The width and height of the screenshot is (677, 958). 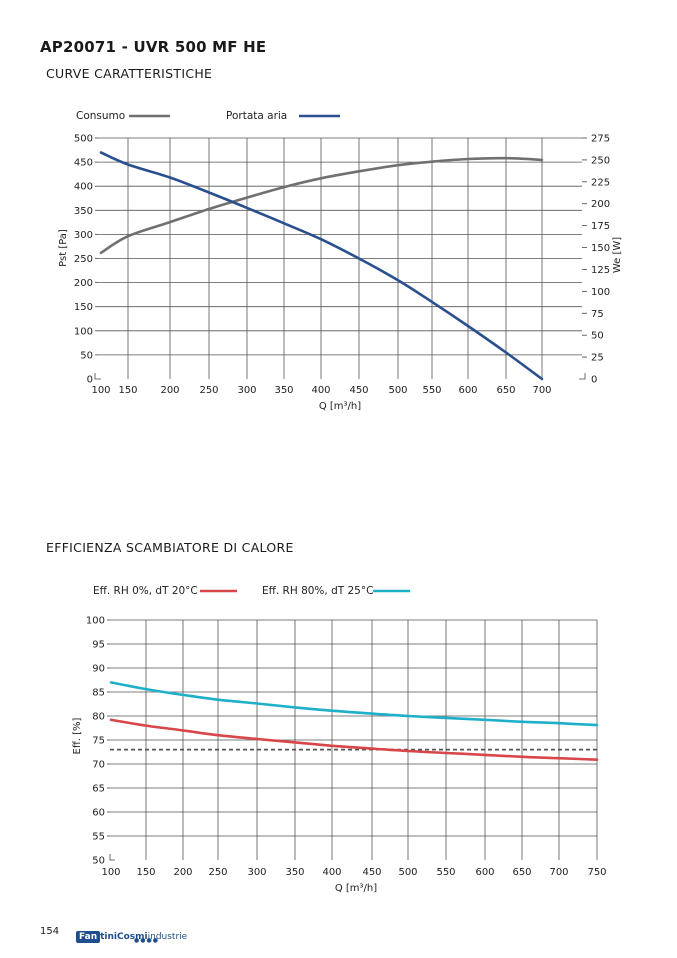 I want to click on logo-text-suffix: industrie, so click(x=167, y=937).